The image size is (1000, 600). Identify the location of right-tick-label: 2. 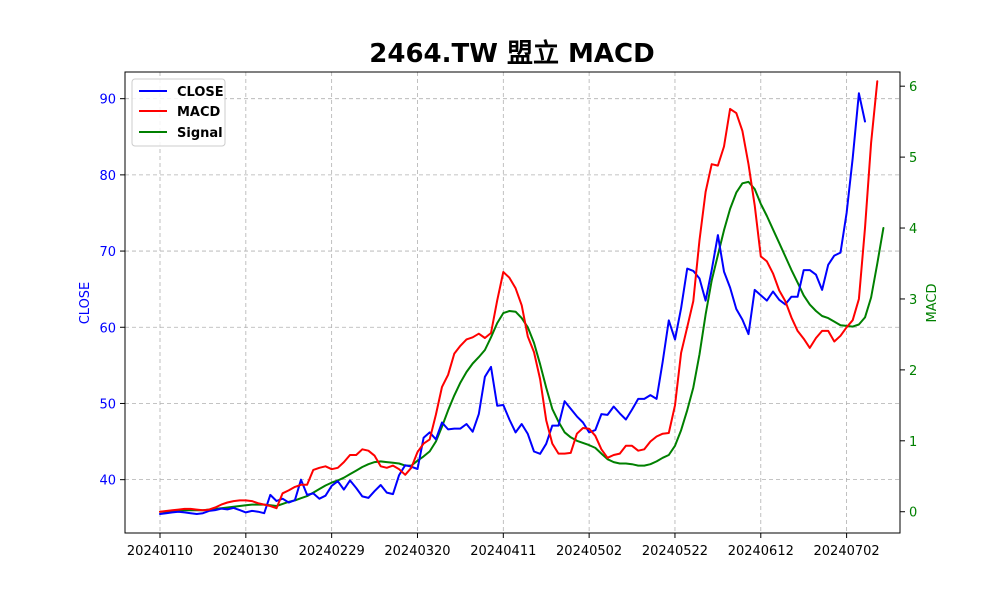
(913, 371).